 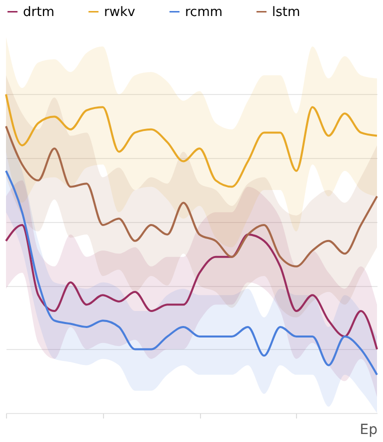 I want to click on legend-label: lstm, so click(x=286, y=12).